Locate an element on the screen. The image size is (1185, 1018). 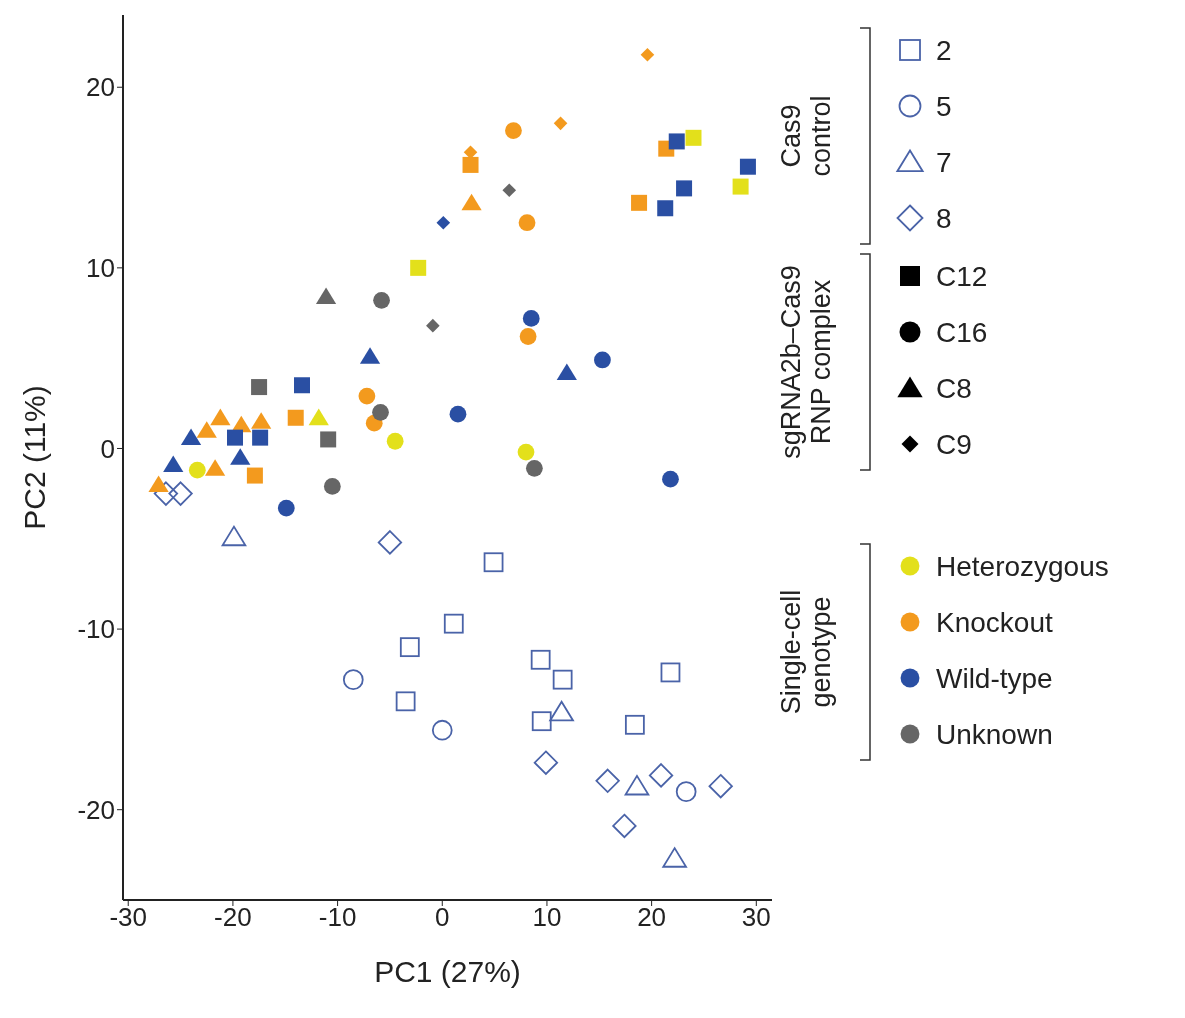
legend-label: 5 is located at coordinates (944, 106).